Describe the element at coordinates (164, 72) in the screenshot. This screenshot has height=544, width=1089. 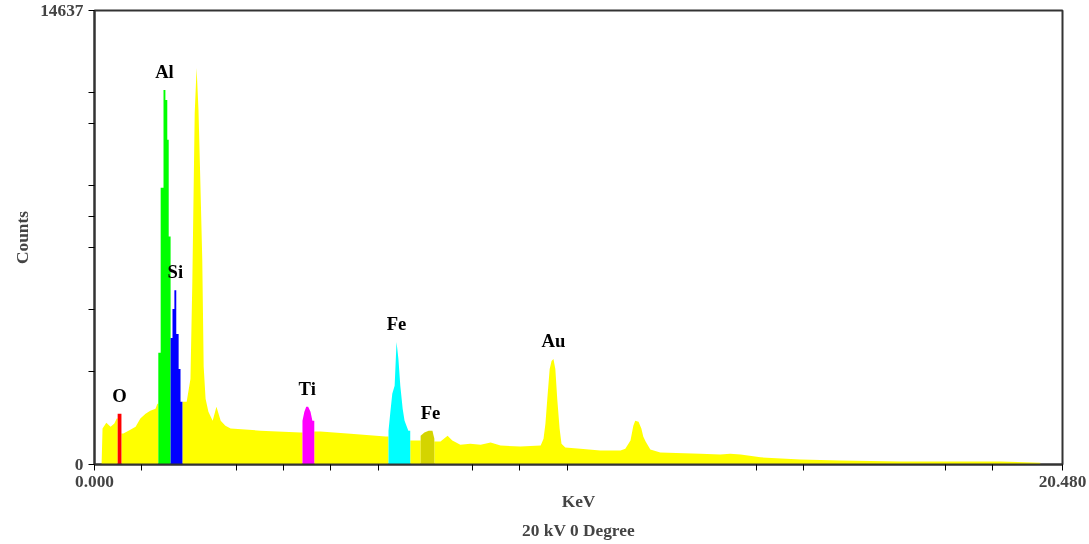
I see `annotation: Al` at that location.